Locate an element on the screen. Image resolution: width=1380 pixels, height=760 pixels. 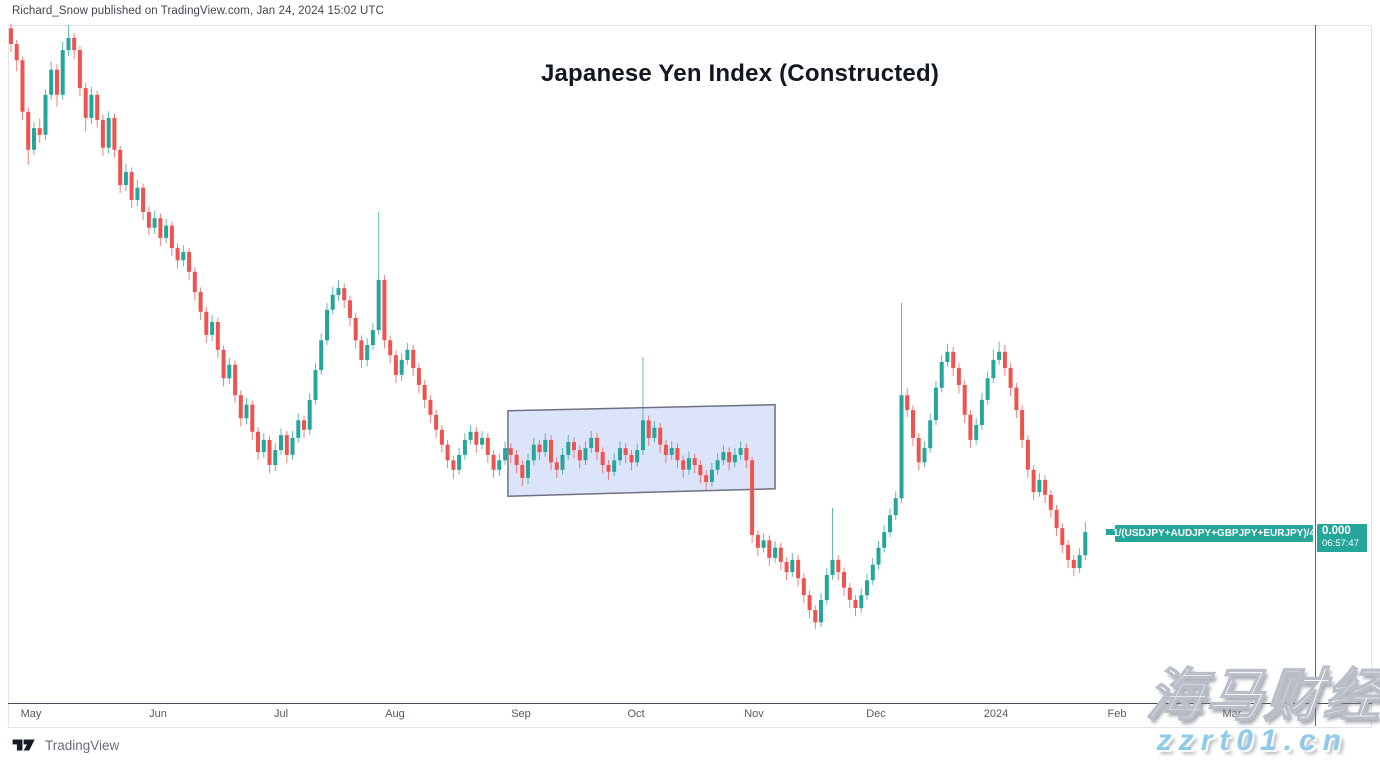
watermark-chinese-text: 海马财经 is located at coordinates (1261, 696).